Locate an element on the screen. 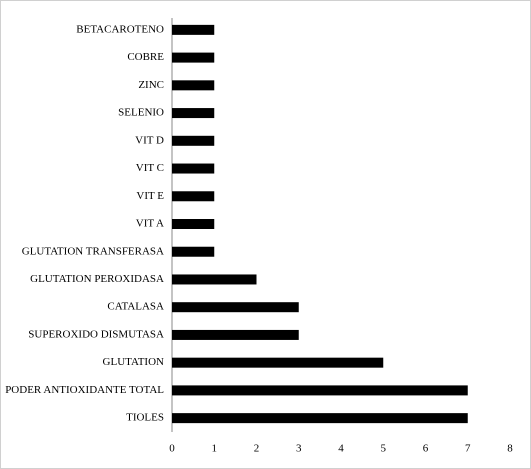  x-tick-label: 3 is located at coordinates (299, 449).